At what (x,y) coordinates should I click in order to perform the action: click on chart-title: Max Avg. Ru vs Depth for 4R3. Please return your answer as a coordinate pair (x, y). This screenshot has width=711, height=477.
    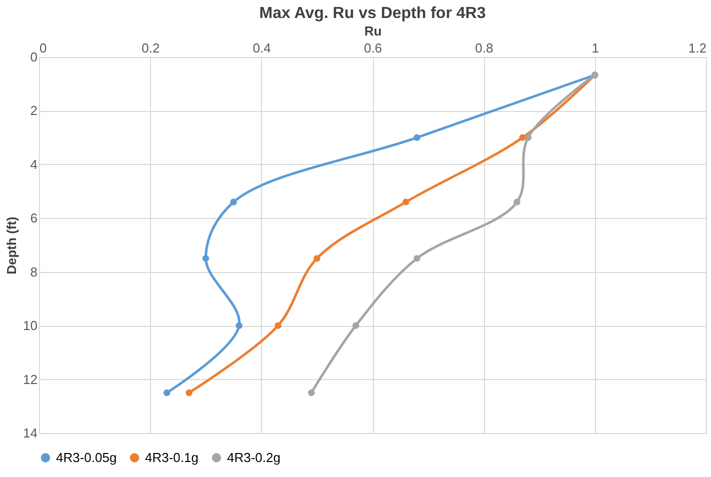
    Looking at the image, I should click on (372, 13).